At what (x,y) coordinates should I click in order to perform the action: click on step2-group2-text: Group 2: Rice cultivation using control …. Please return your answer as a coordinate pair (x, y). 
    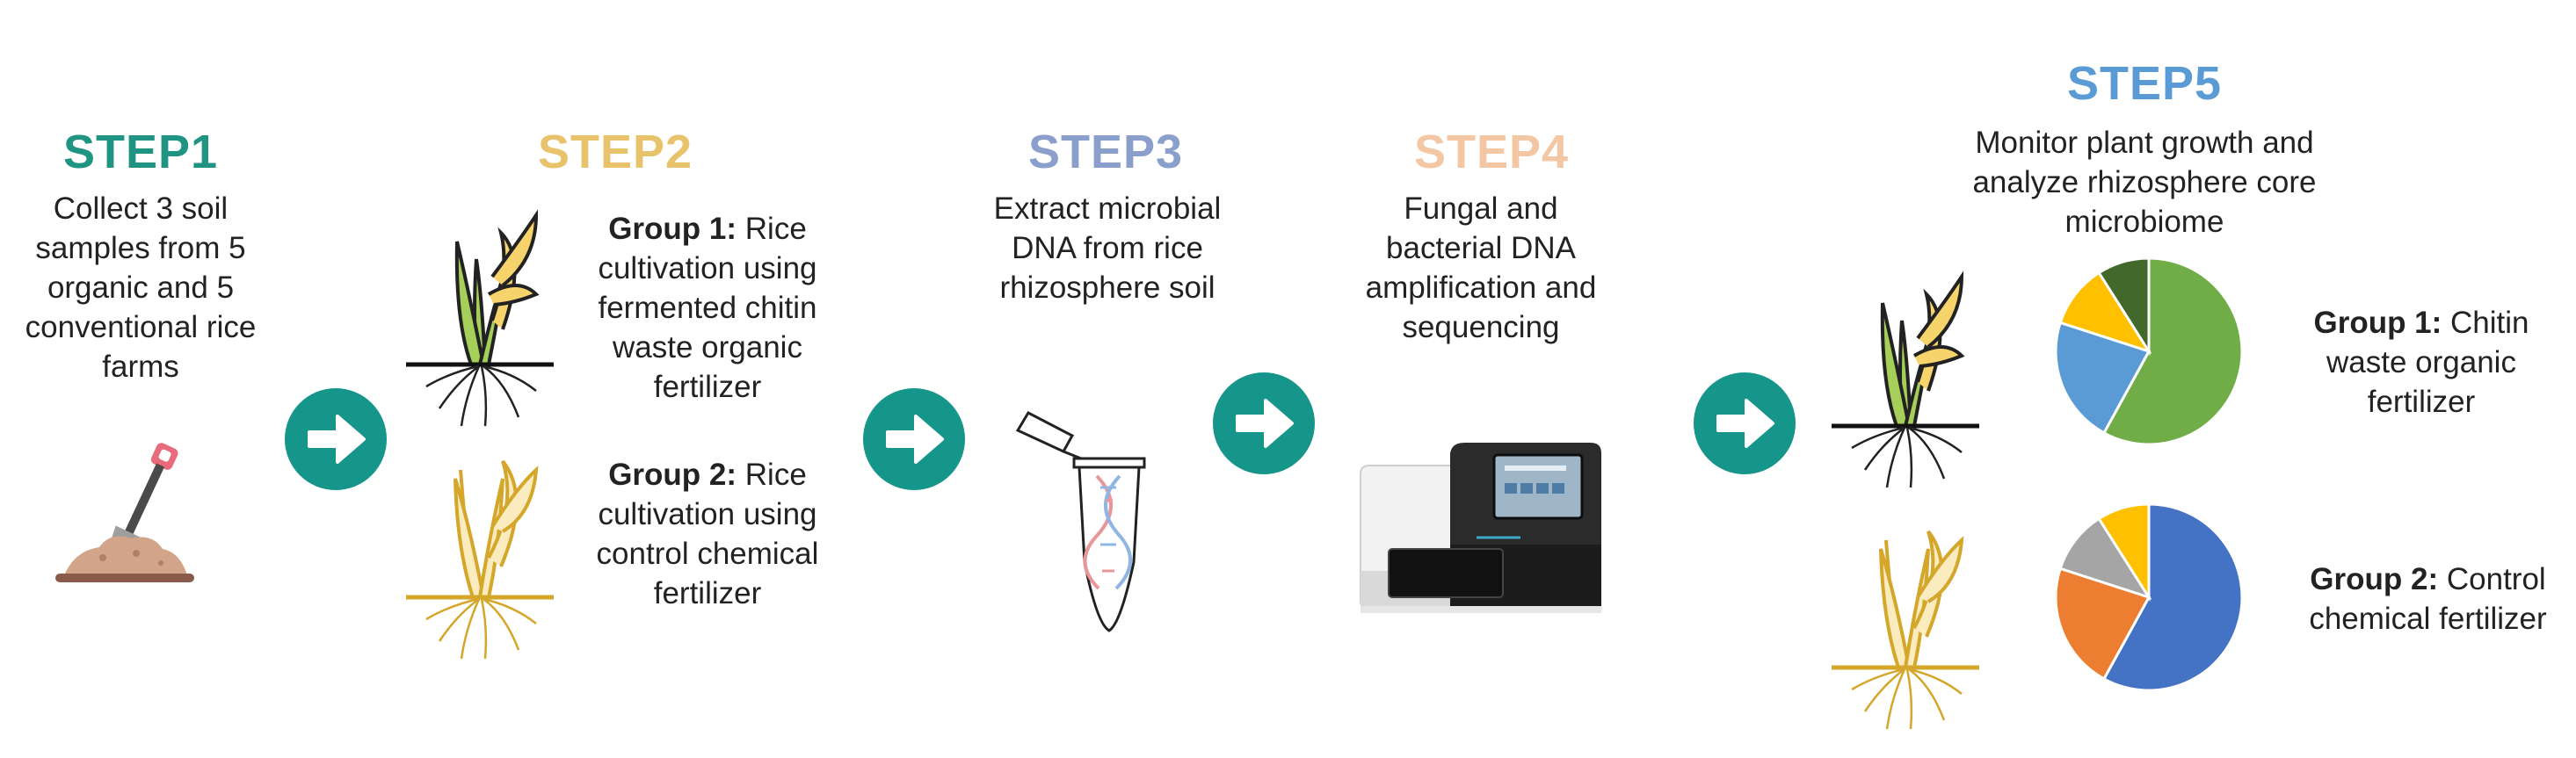
    Looking at the image, I should click on (707, 534).